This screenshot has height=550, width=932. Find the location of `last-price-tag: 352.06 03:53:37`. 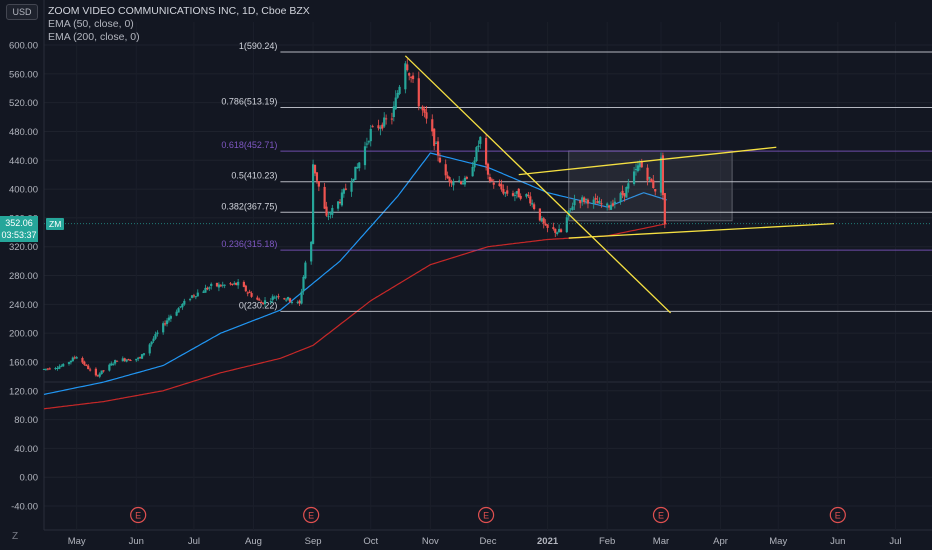

last-price-tag: 352.06 03:53:37 is located at coordinates (19, 229).